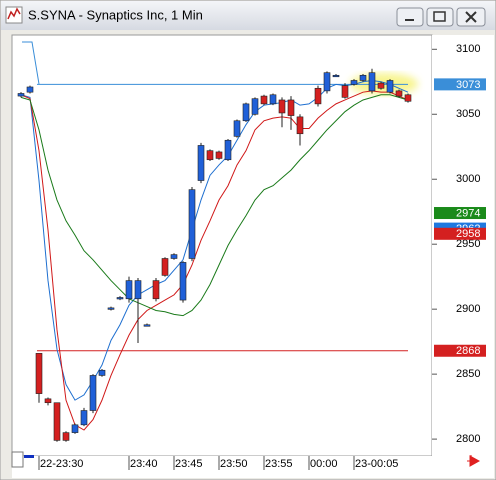  Describe the element at coordinates (468, 234) in the screenshot. I see `price-tag-label: 2958` at that location.